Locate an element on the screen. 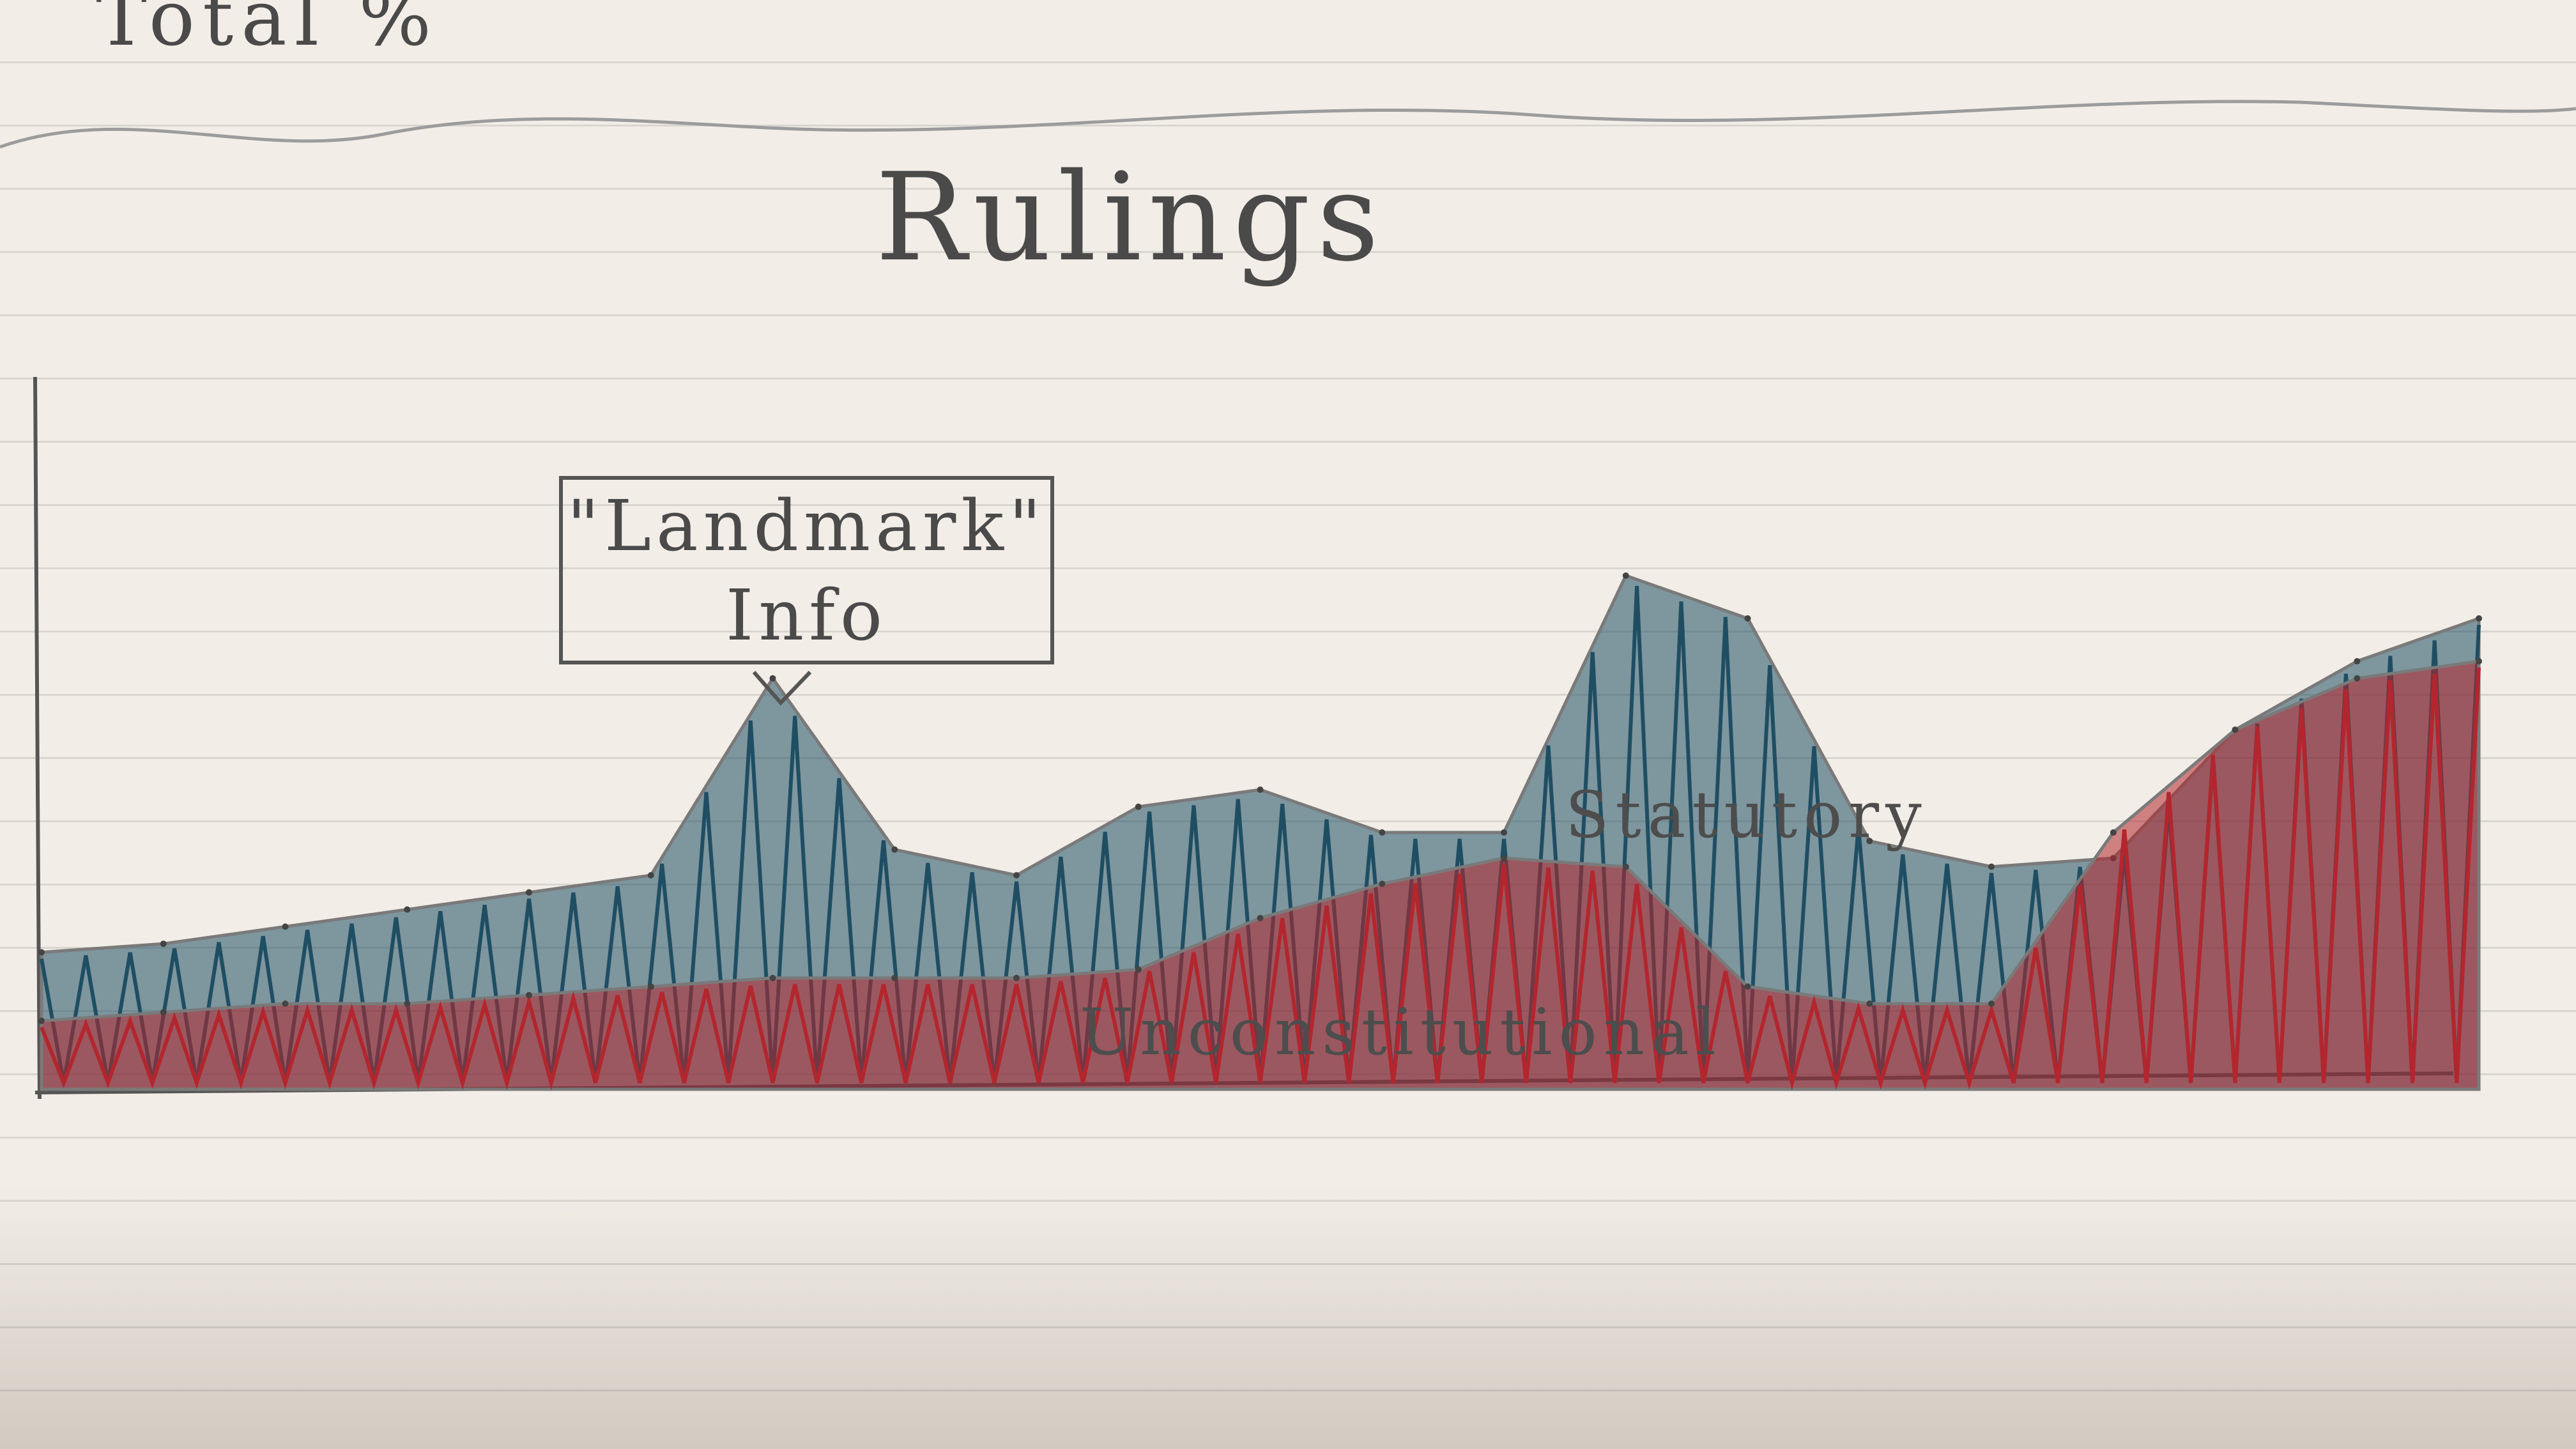 Image resolution: width=2576 pixels, height=1449 pixels. landmark-annotation-box: "Landmark" Info is located at coordinates (806, 570).